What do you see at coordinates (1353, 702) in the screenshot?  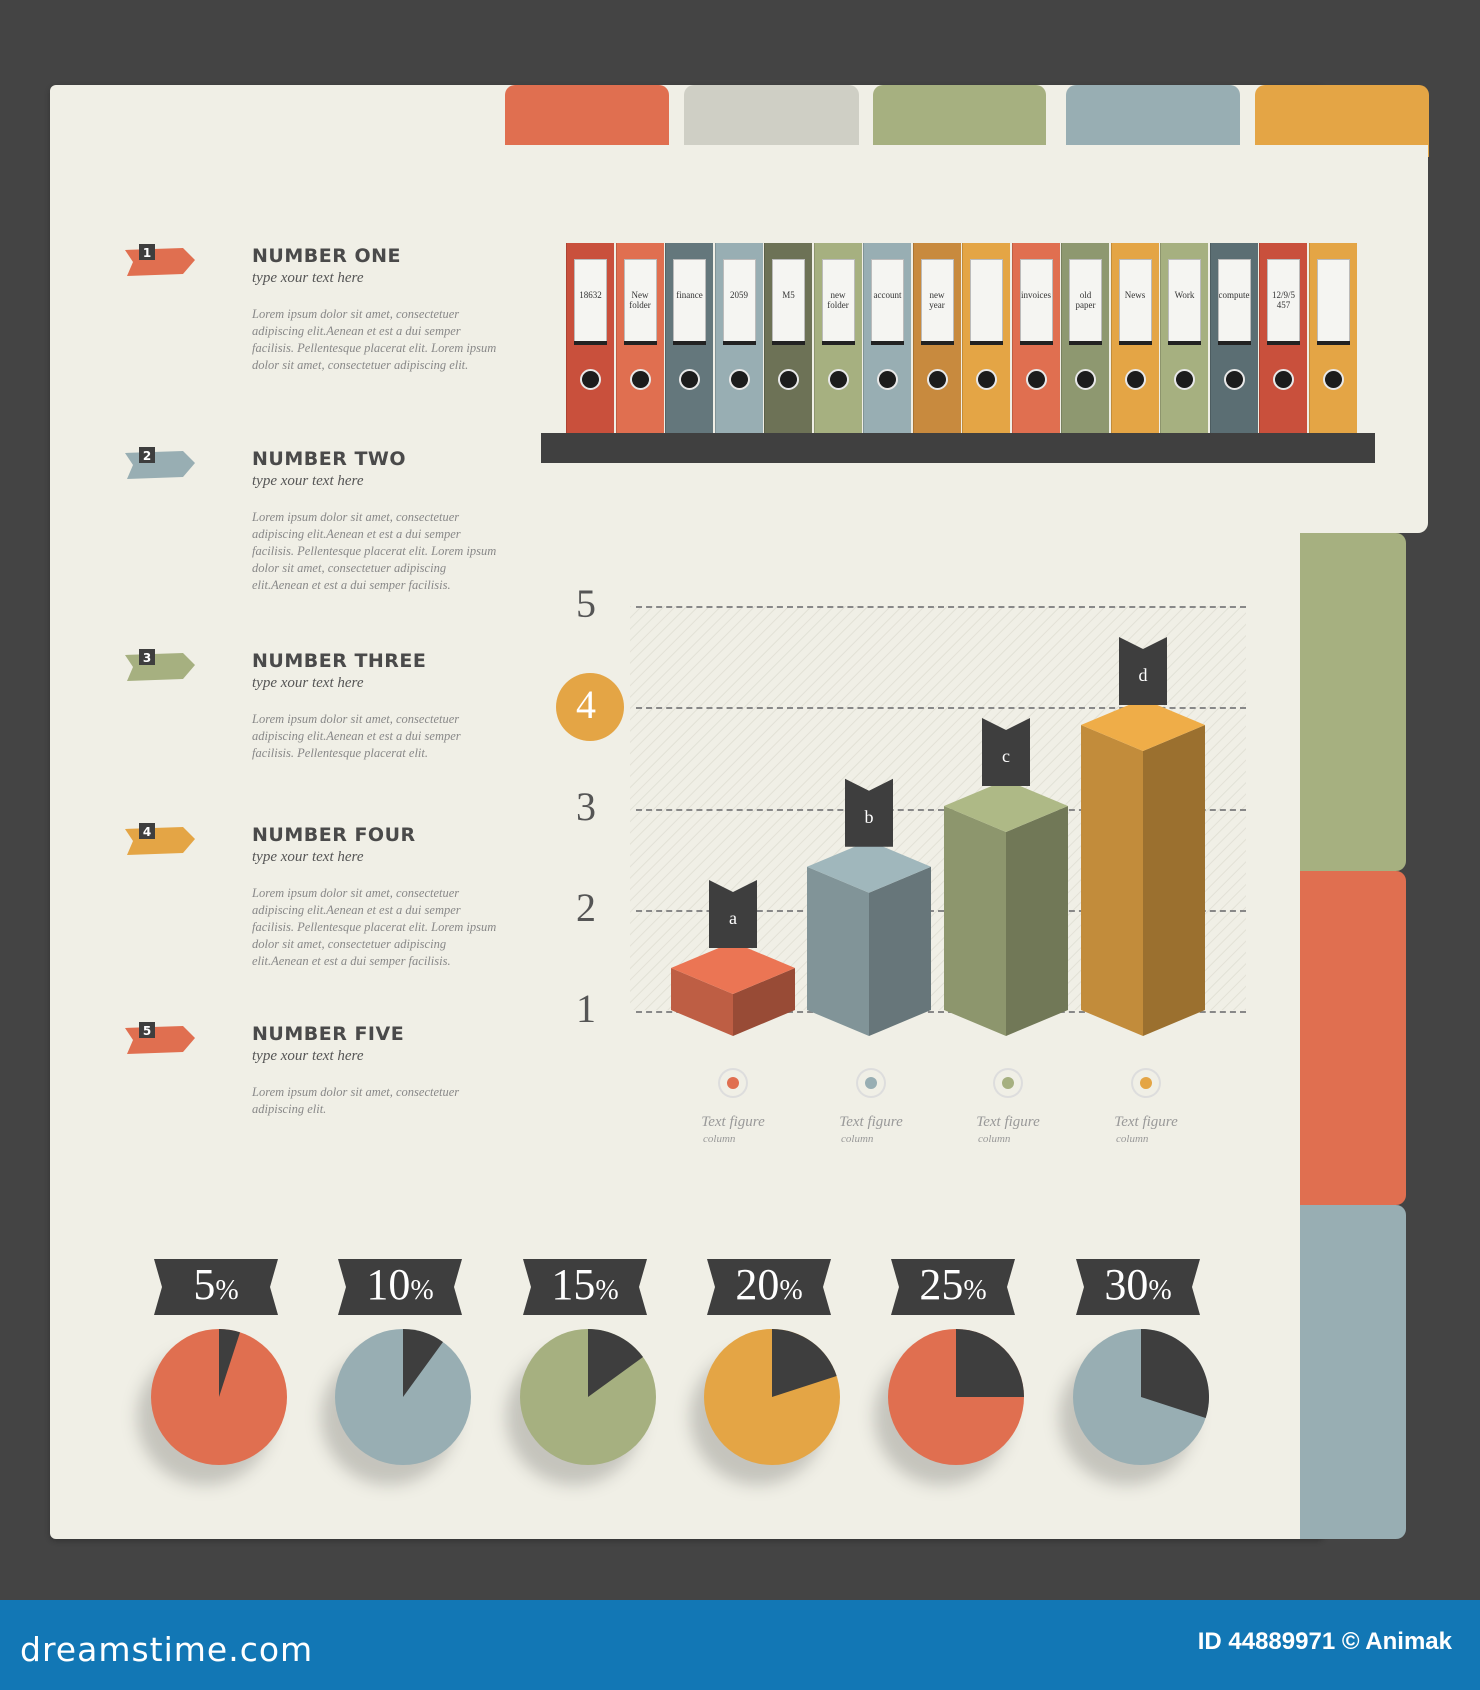 I see `side-tab-green` at bounding box center [1353, 702].